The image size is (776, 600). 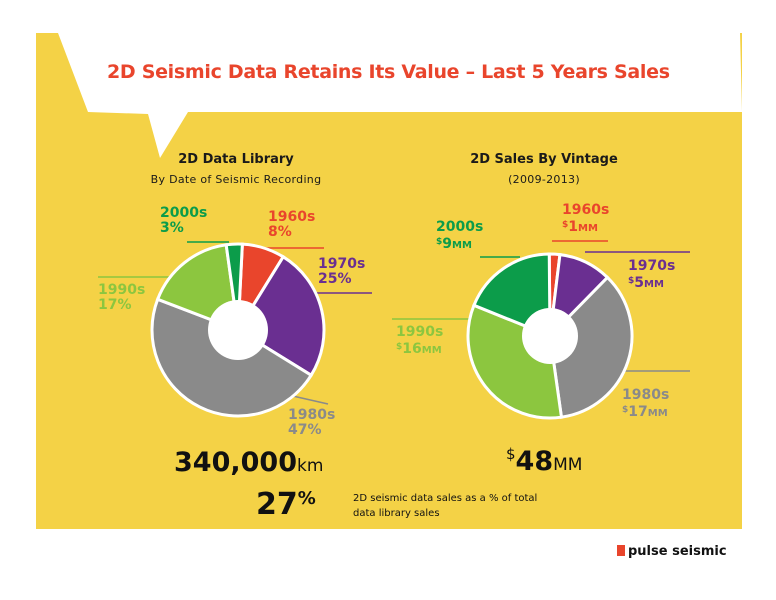 I want to click on sales-label-2000s: 2000s $9MM, so click(x=459, y=236).